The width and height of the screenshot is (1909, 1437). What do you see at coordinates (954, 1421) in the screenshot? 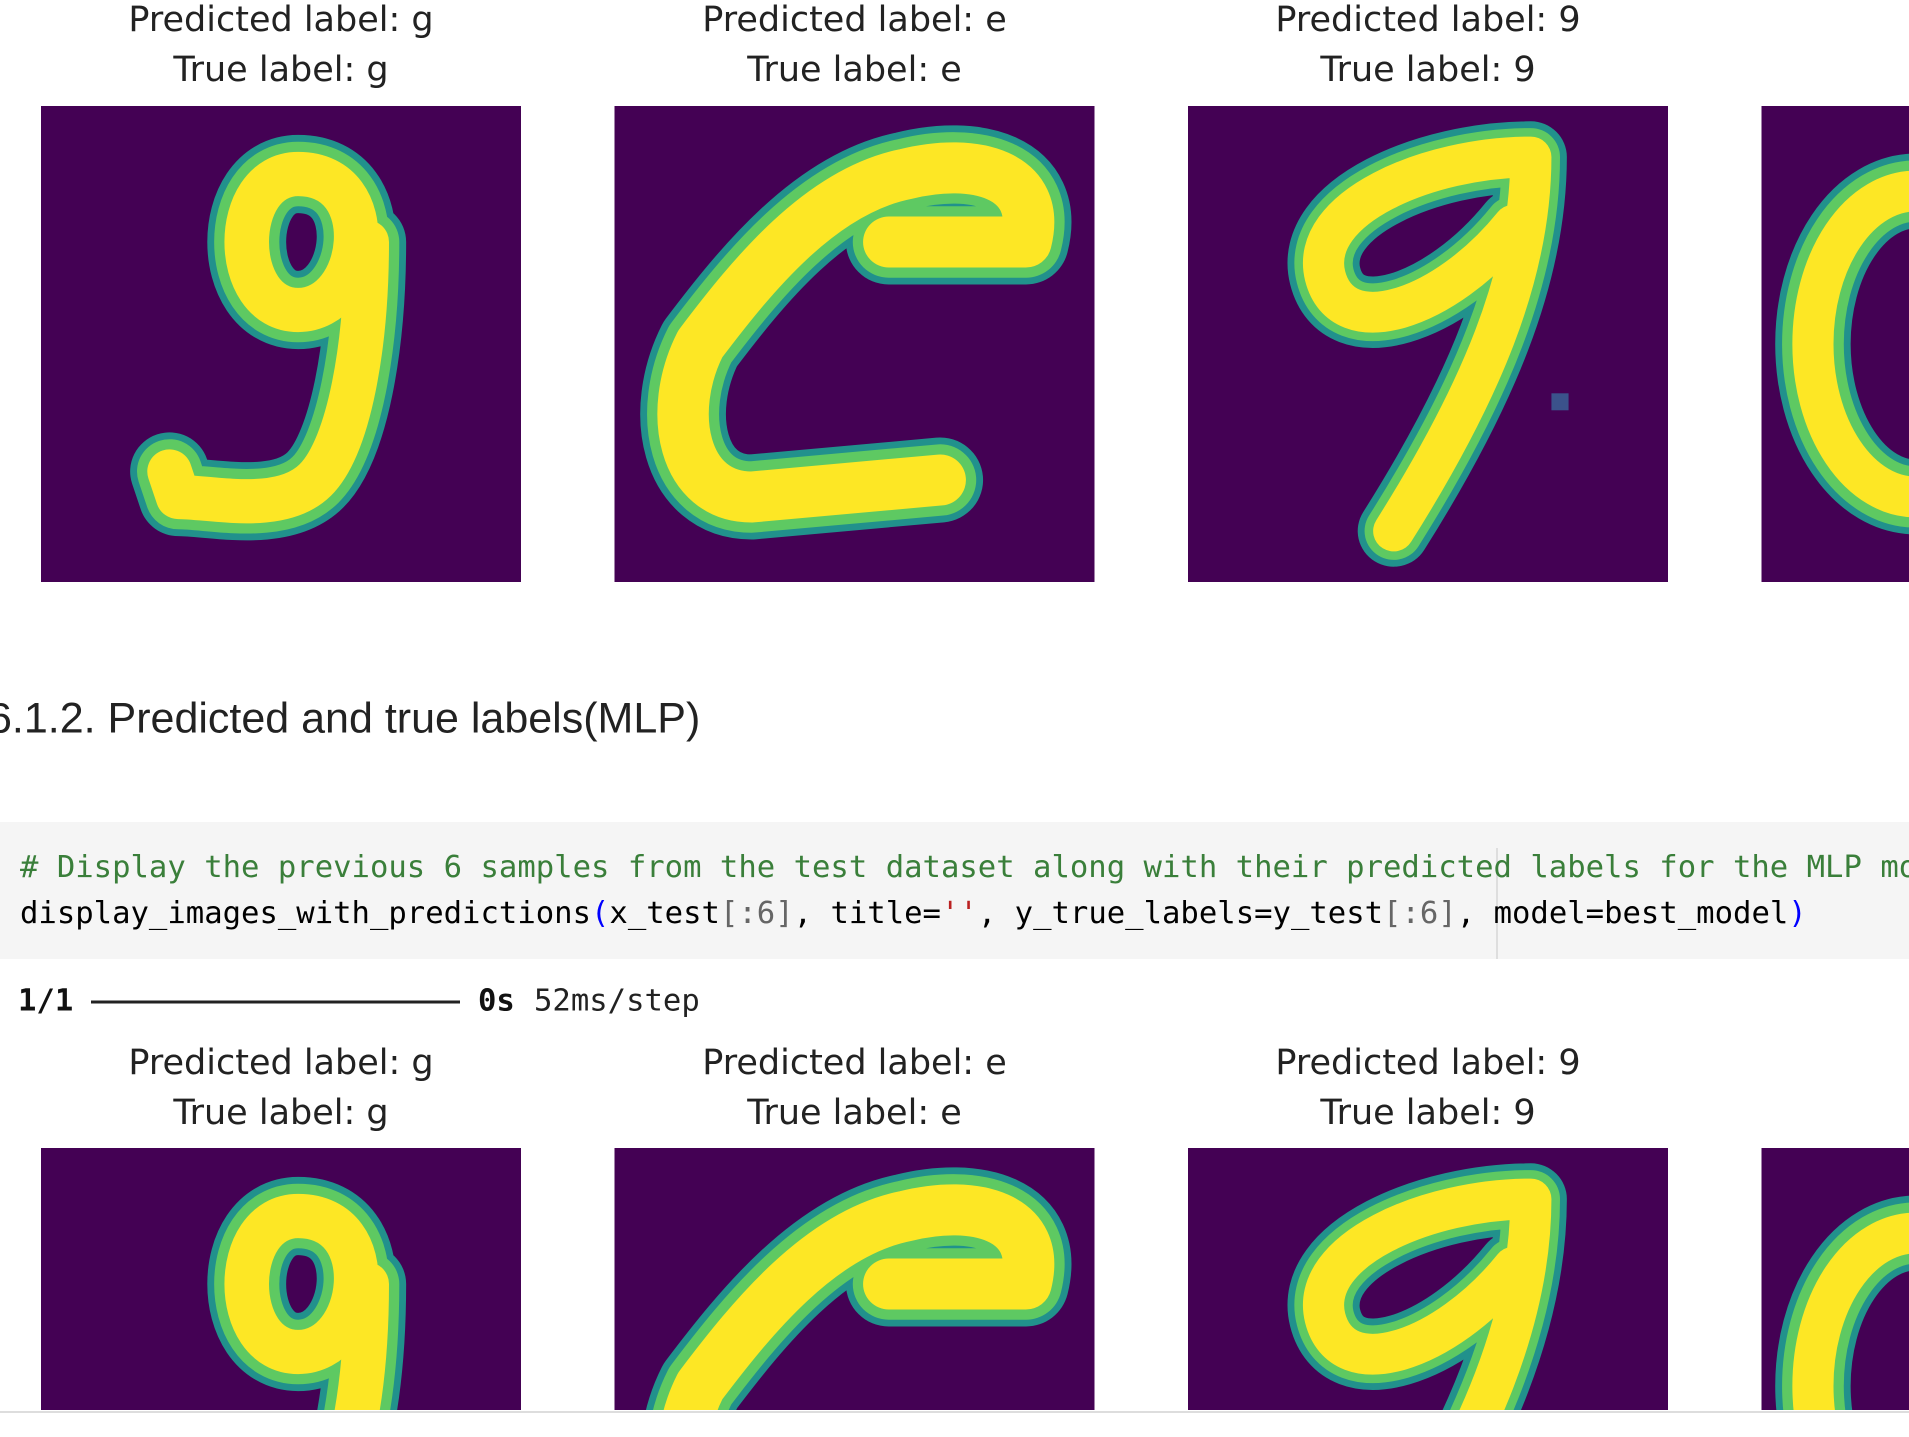
I see `page-footer` at bounding box center [954, 1421].